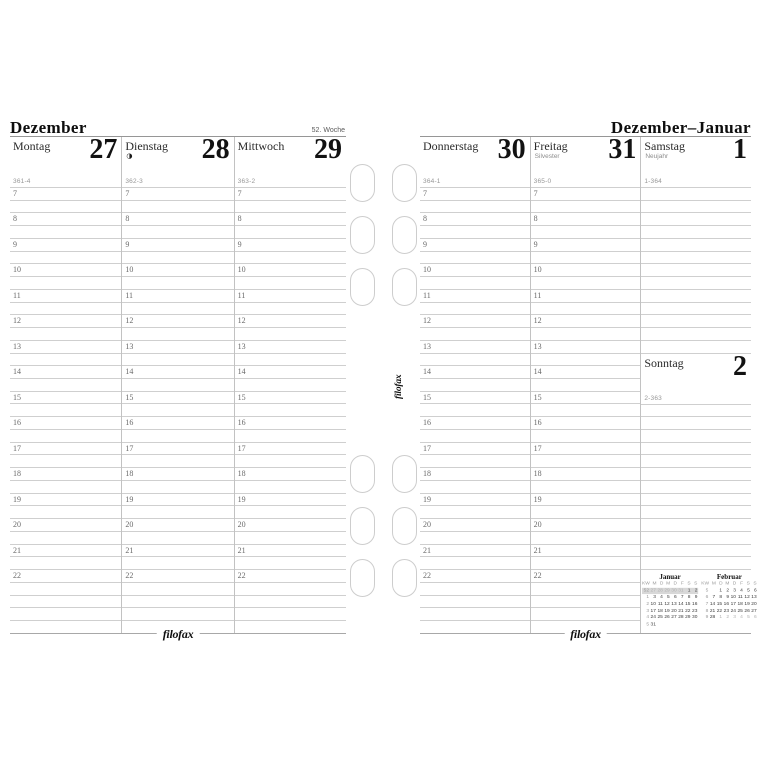 The width and height of the screenshot is (760, 760). I want to click on time-row: 8, so click(585, 218).